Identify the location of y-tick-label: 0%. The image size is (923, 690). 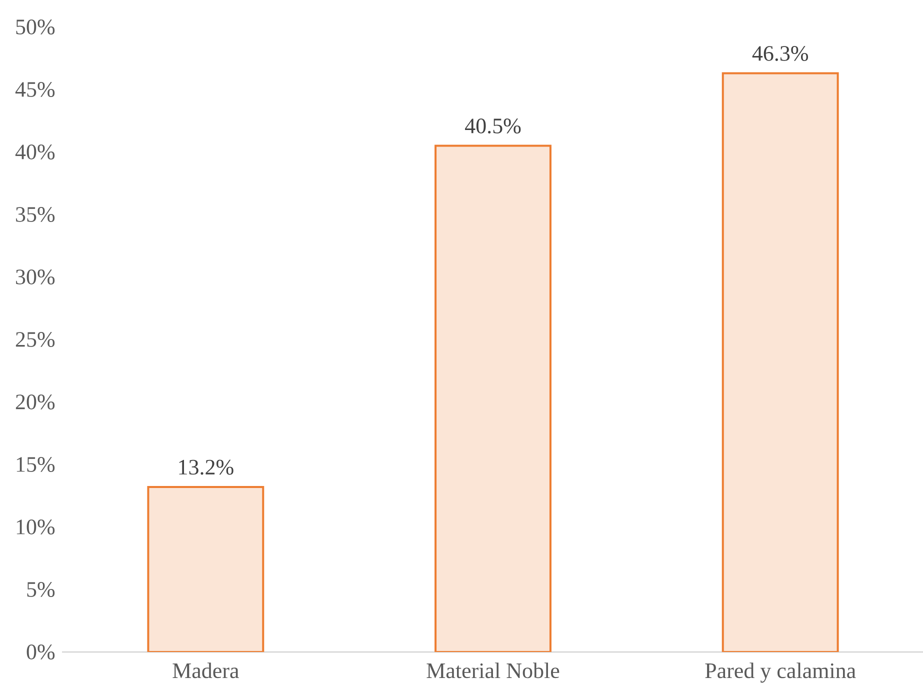
(40, 652).